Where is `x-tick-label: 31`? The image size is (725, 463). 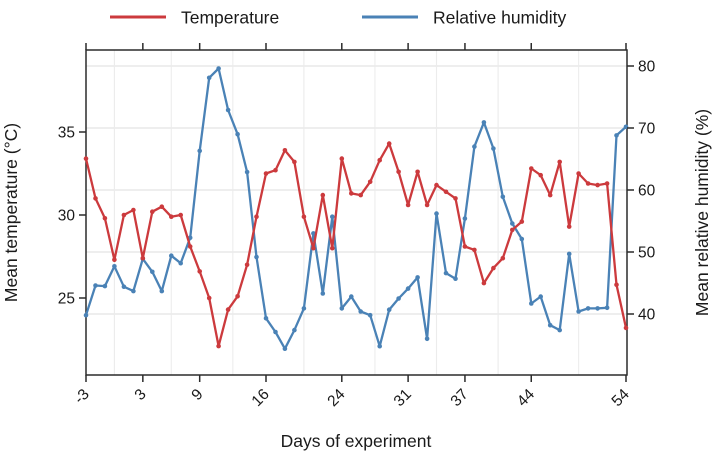 x-tick-label: 31 is located at coordinates (403, 398).